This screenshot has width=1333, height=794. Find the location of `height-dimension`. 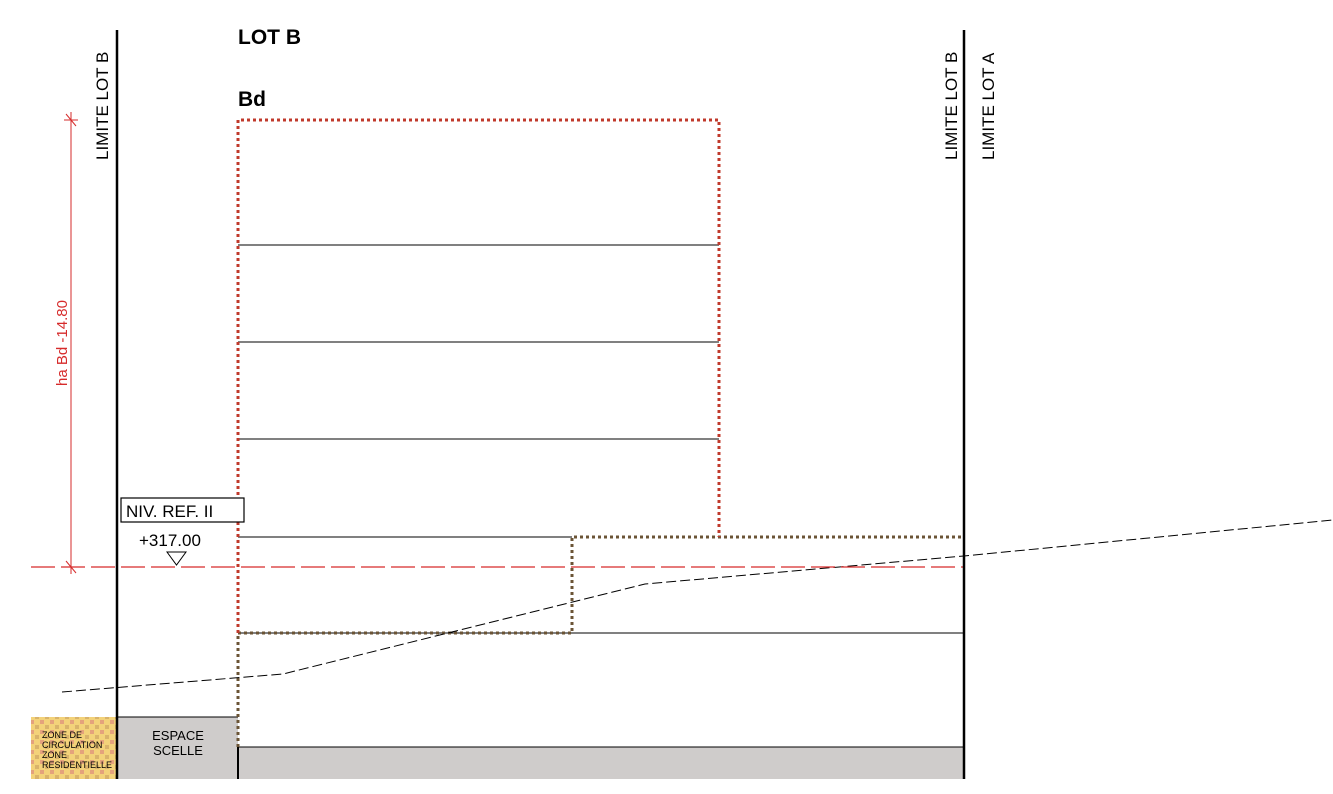

height-dimension is located at coordinates (71, 343).